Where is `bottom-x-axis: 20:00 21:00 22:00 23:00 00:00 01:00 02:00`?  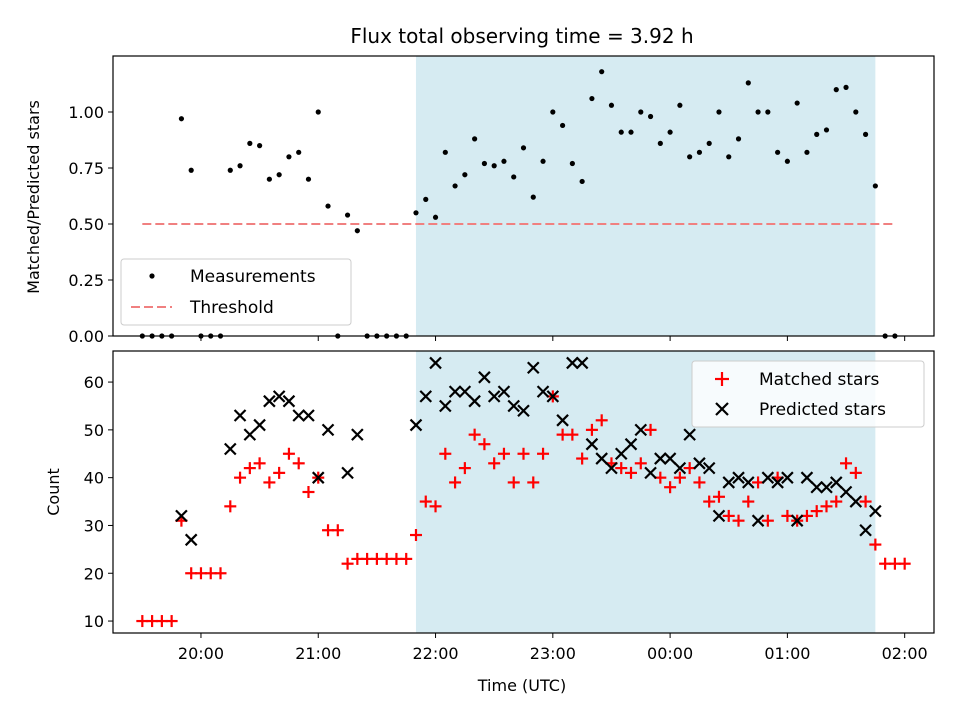
bottom-x-axis: 20:00 21:00 22:00 23:00 00:00 01:00 02:00 is located at coordinates (553, 648).